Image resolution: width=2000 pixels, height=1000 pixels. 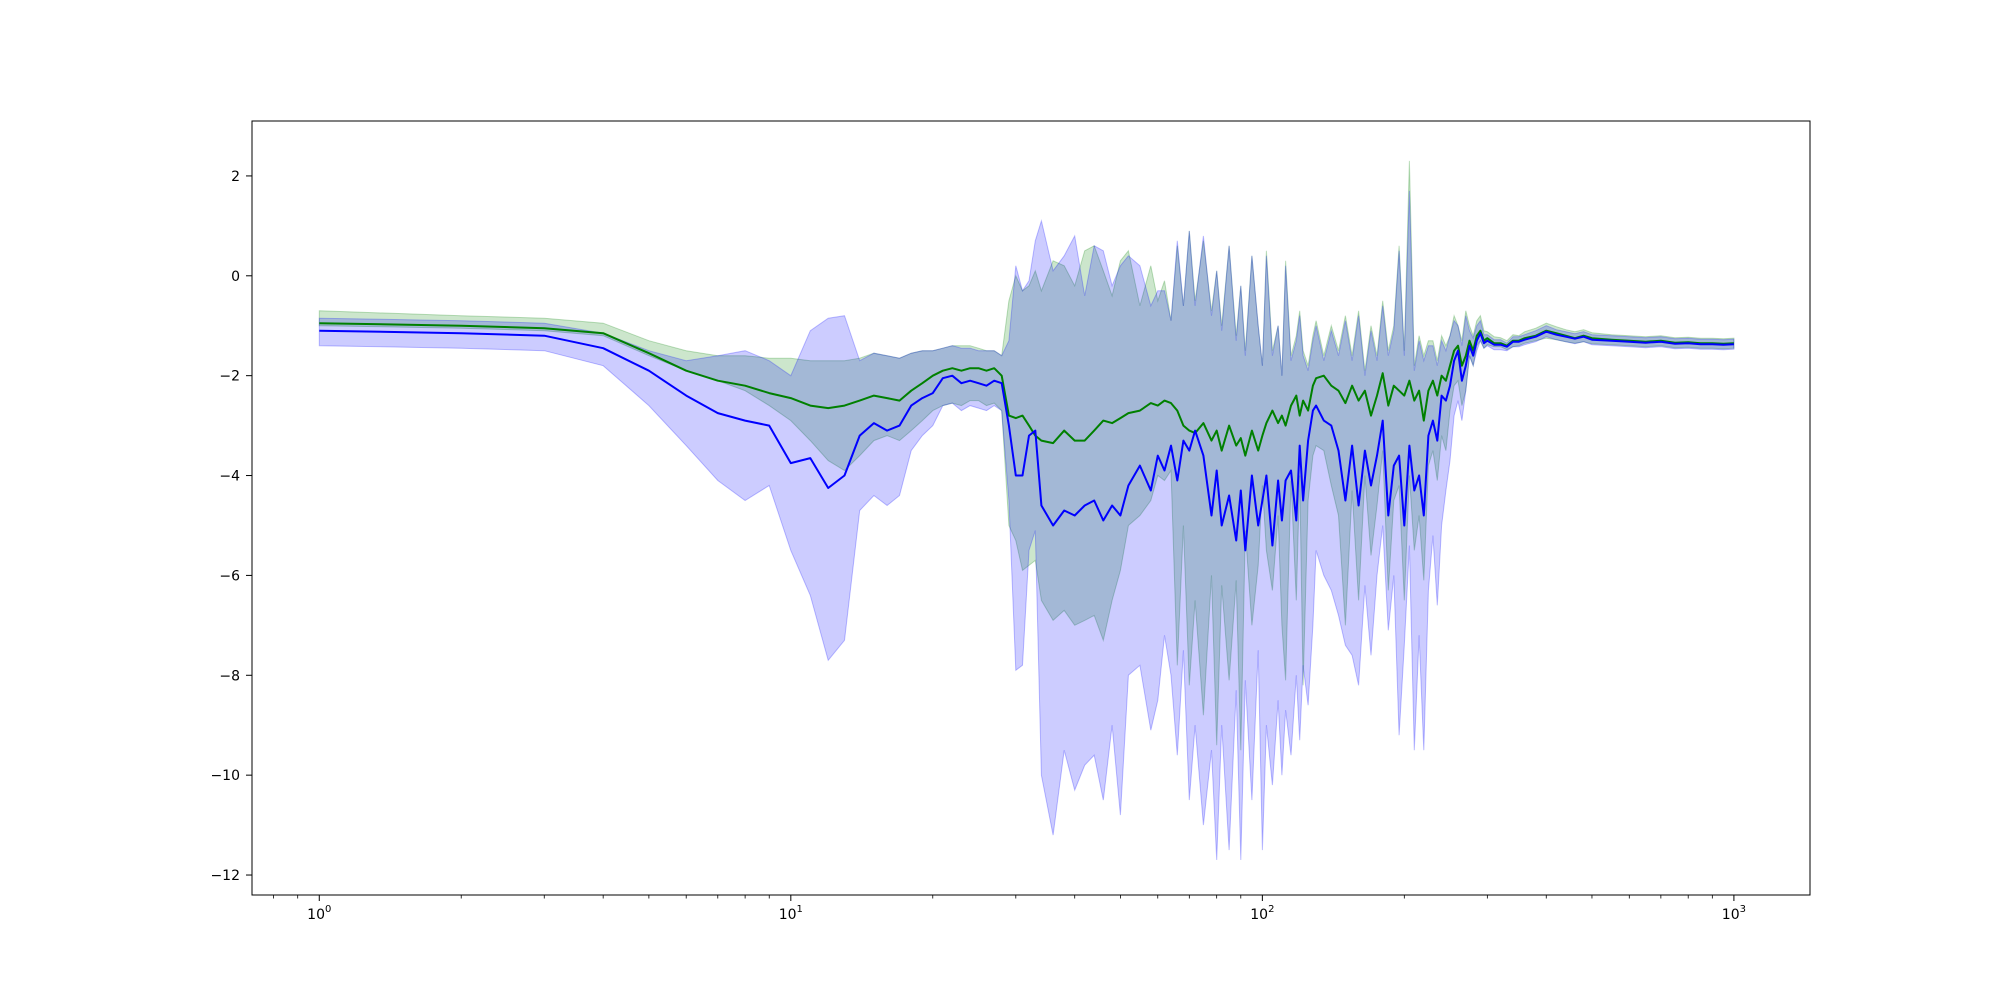 What do you see at coordinates (229, 377) in the screenshot?
I see `y-tick-label-2: −2` at bounding box center [229, 377].